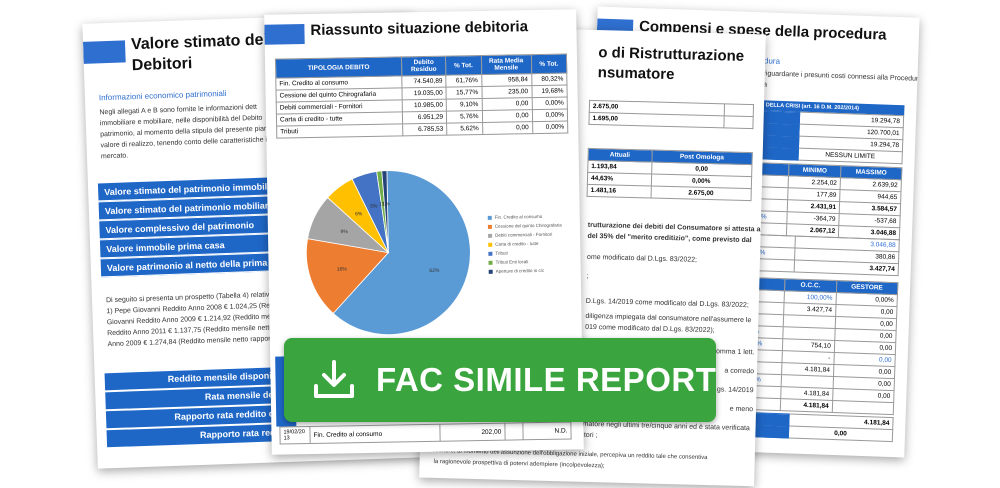 The image size is (1000, 488). What do you see at coordinates (772, 61) in the screenshot?
I see `section-heading: dura` at bounding box center [772, 61].